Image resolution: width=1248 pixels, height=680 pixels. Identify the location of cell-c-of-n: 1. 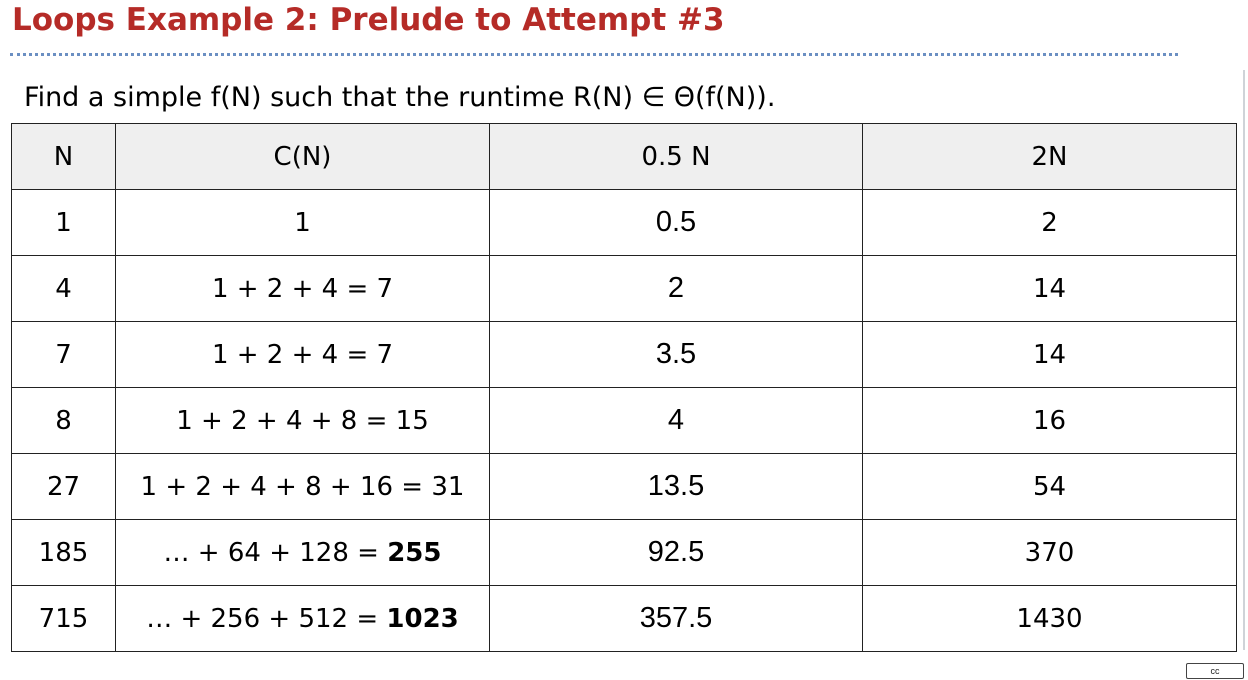
(302, 222).